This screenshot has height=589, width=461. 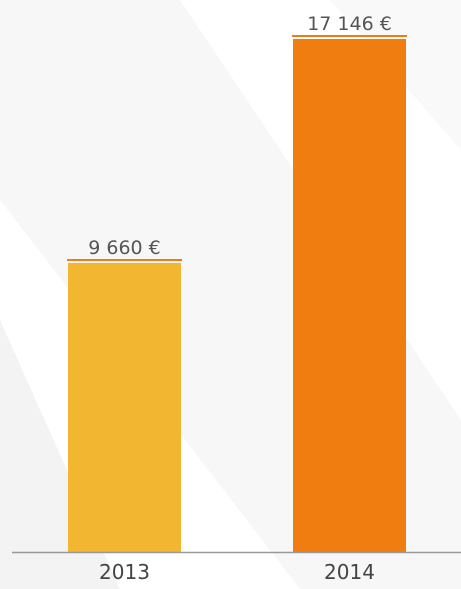 I want to click on x-tick-label: 2014, so click(x=349, y=572).